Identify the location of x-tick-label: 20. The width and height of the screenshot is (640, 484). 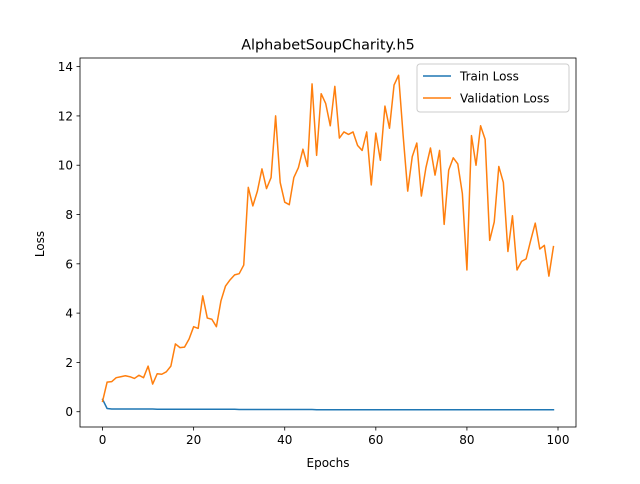
(193, 440).